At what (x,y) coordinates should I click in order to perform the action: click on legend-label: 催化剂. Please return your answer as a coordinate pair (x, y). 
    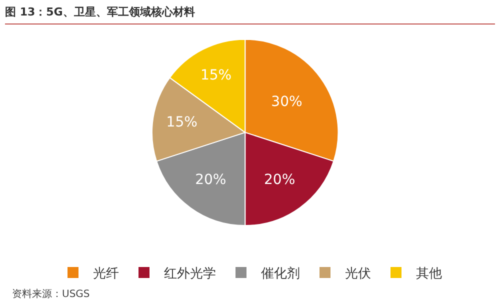
    Looking at the image, I should click on (280, 274).